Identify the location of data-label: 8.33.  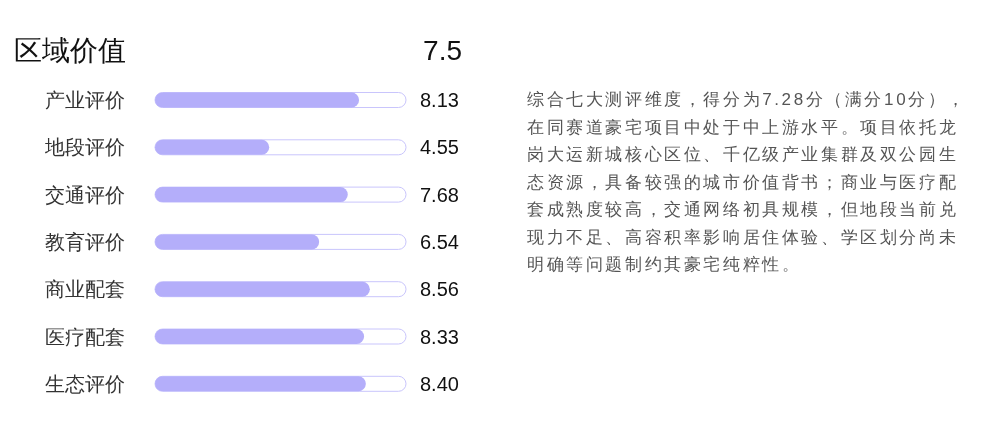
(439, 336).